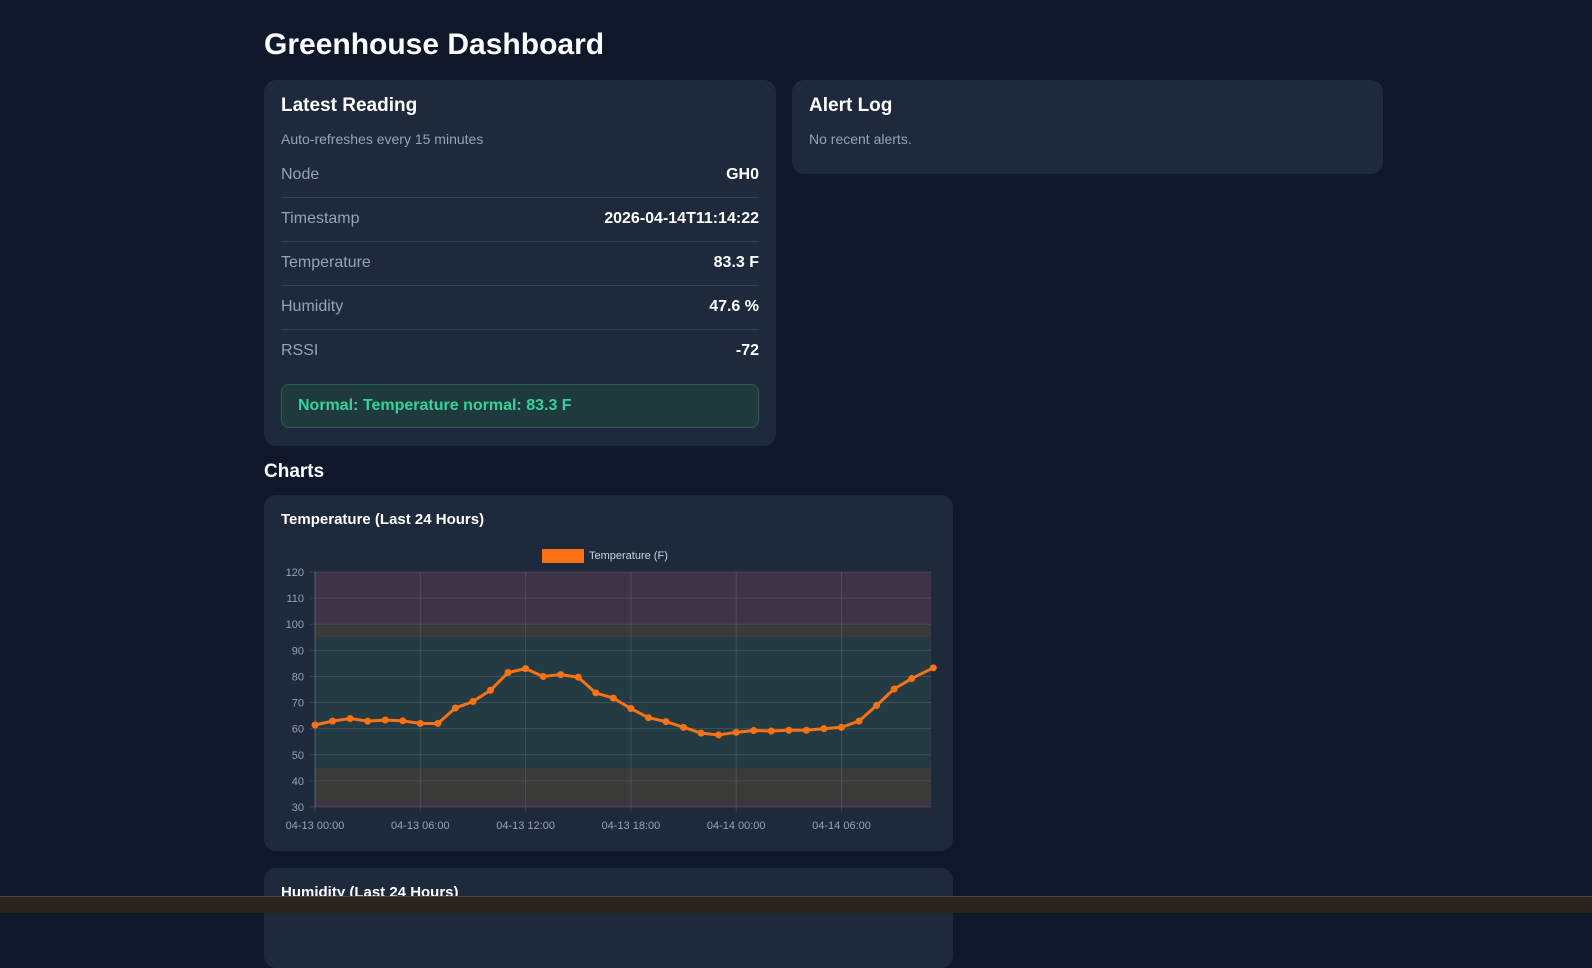  I want to click on row-label: Humidity, so click(312, 306).